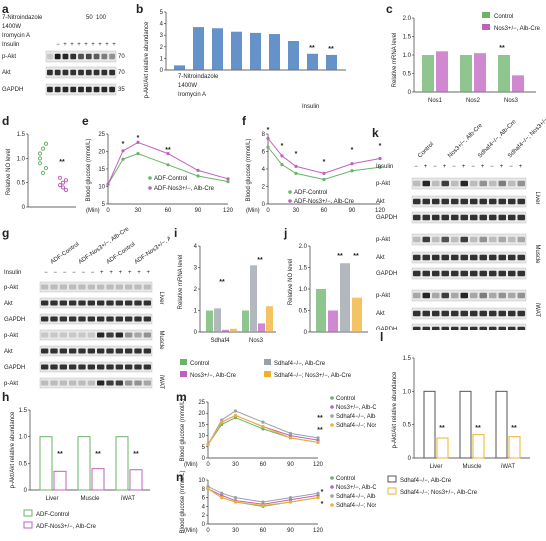 Image resolution: width=546 pixels, height=541 pixels. Describe the element at coordinates (320, 430) in the screenshot. I see `chart-m-sig: **` at that location.